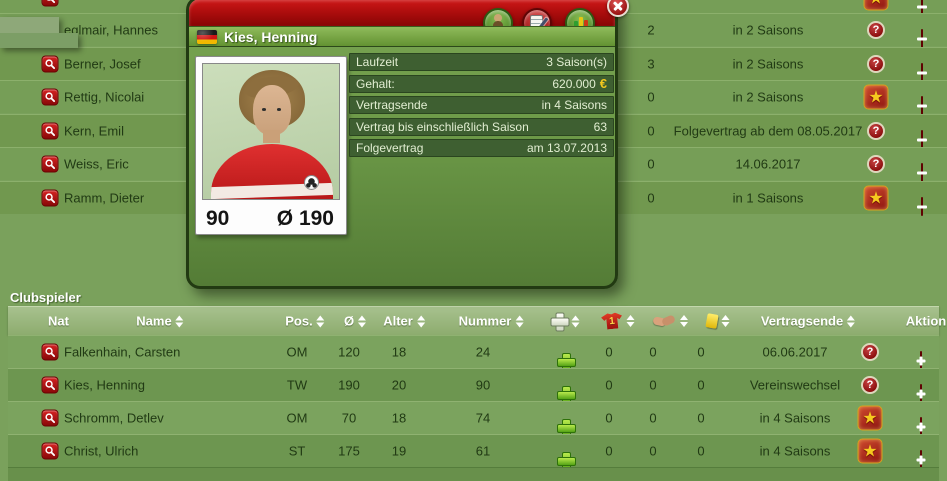  What do you see at coordinates (58, 321) in the screenshot?
I see `column-header-nat: Nat` at bounding box center [58, 321].